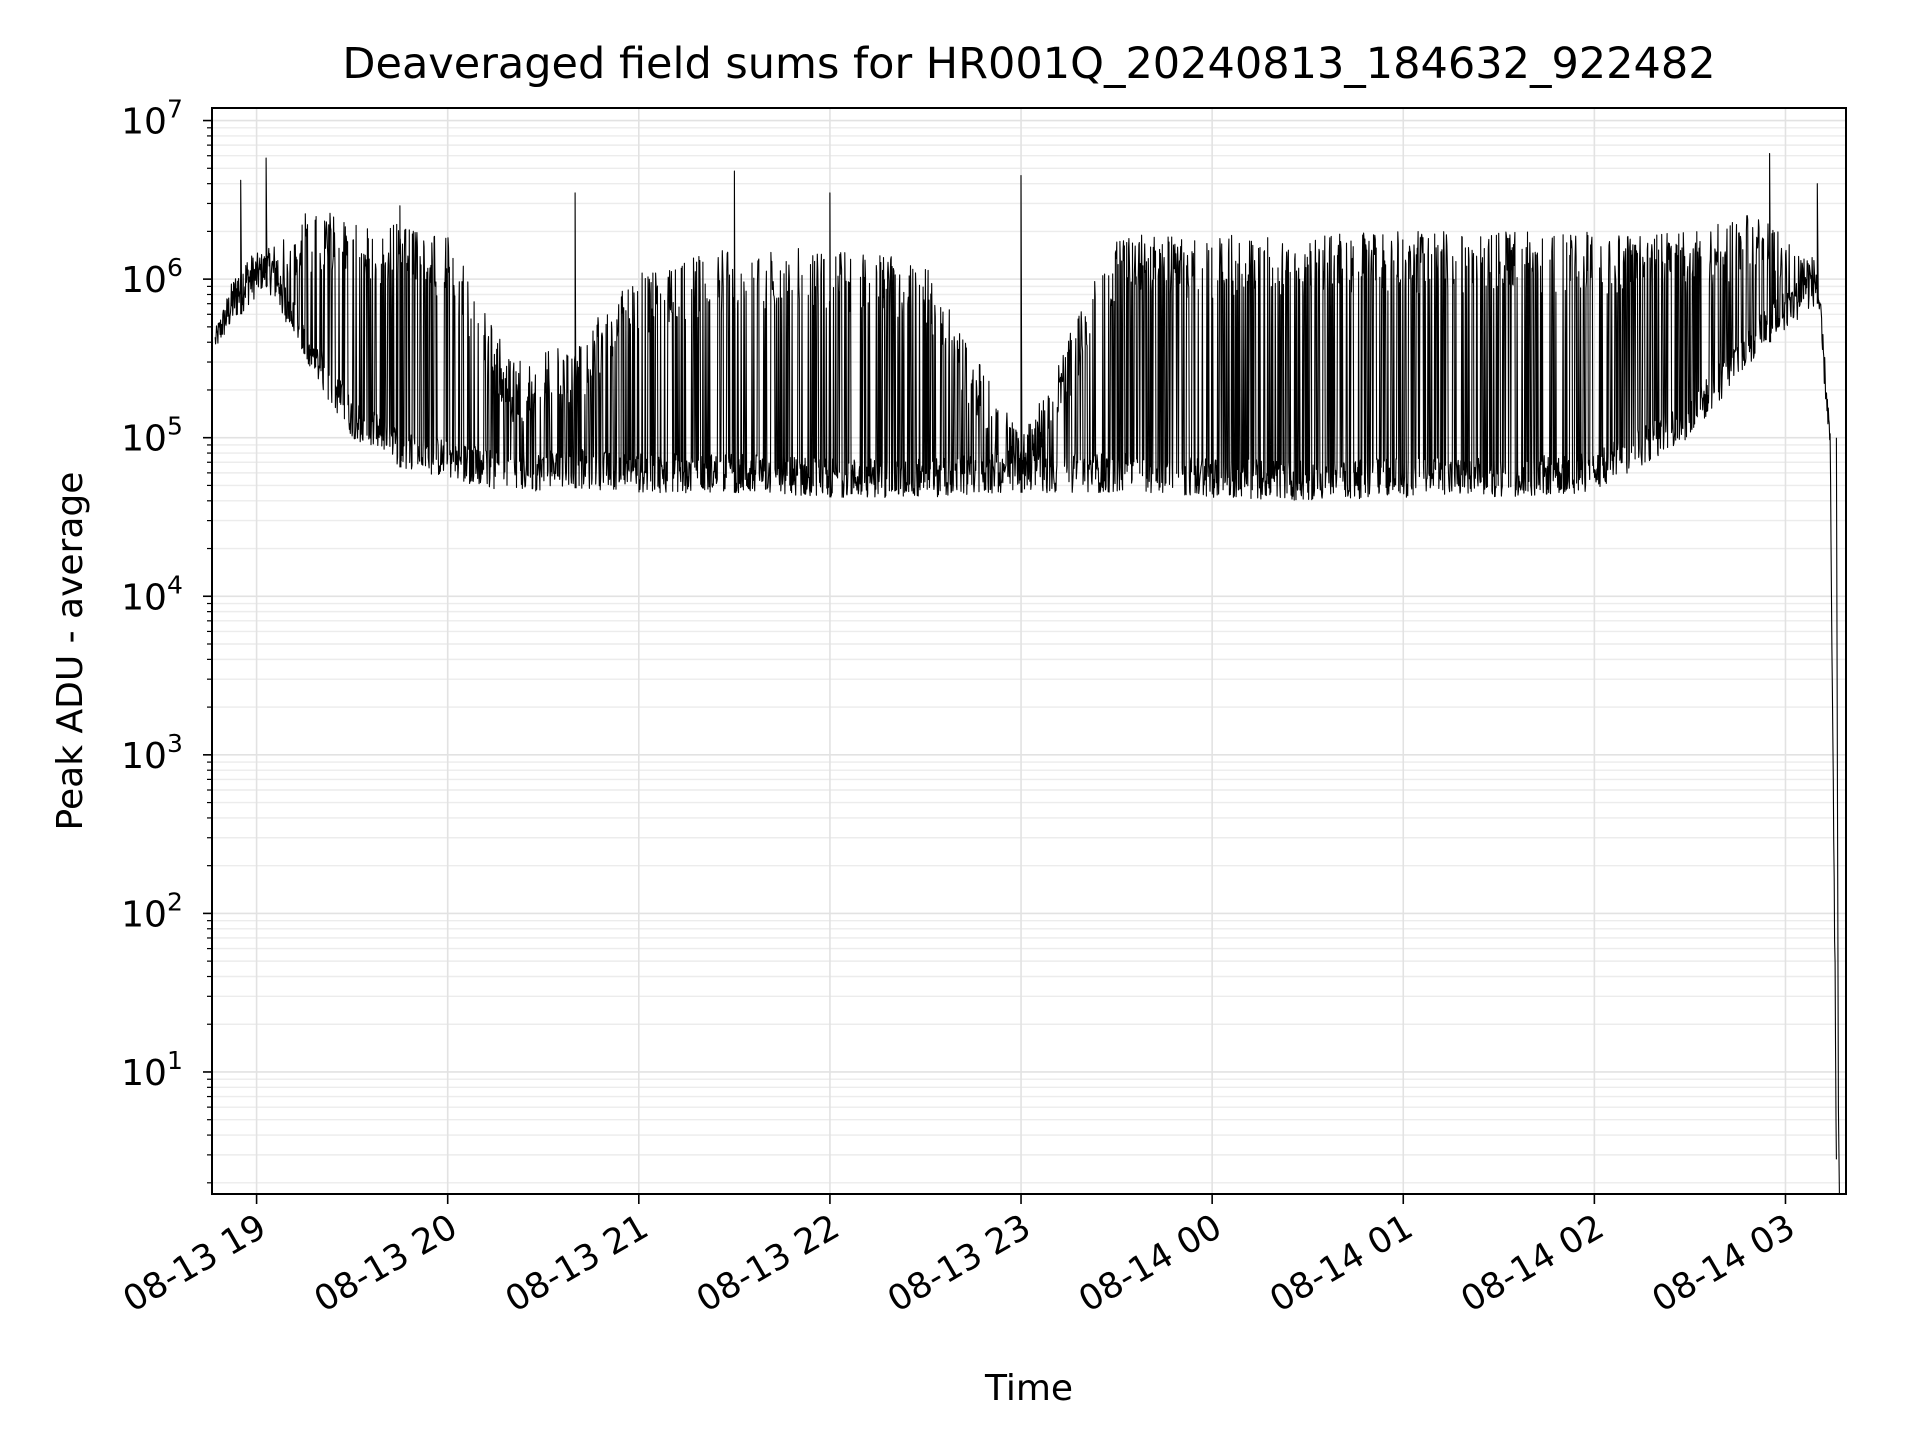 The image size is (1920, 1440). Describe the element at coordinates (1150, 1263) in the screenshot. I see `x-tick-label: 08-14 00` at that location.